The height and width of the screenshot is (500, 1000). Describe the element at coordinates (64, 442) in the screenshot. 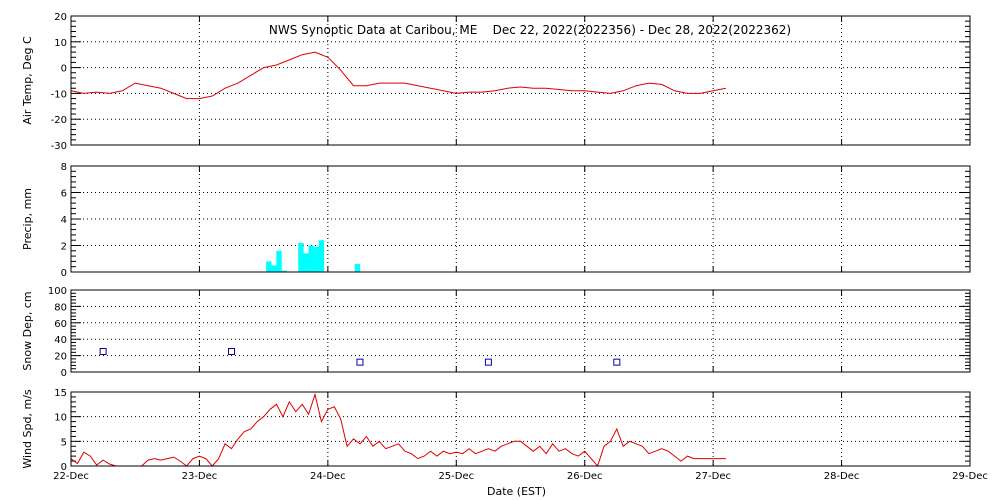

I see `y-tick-label: 5` at that location.